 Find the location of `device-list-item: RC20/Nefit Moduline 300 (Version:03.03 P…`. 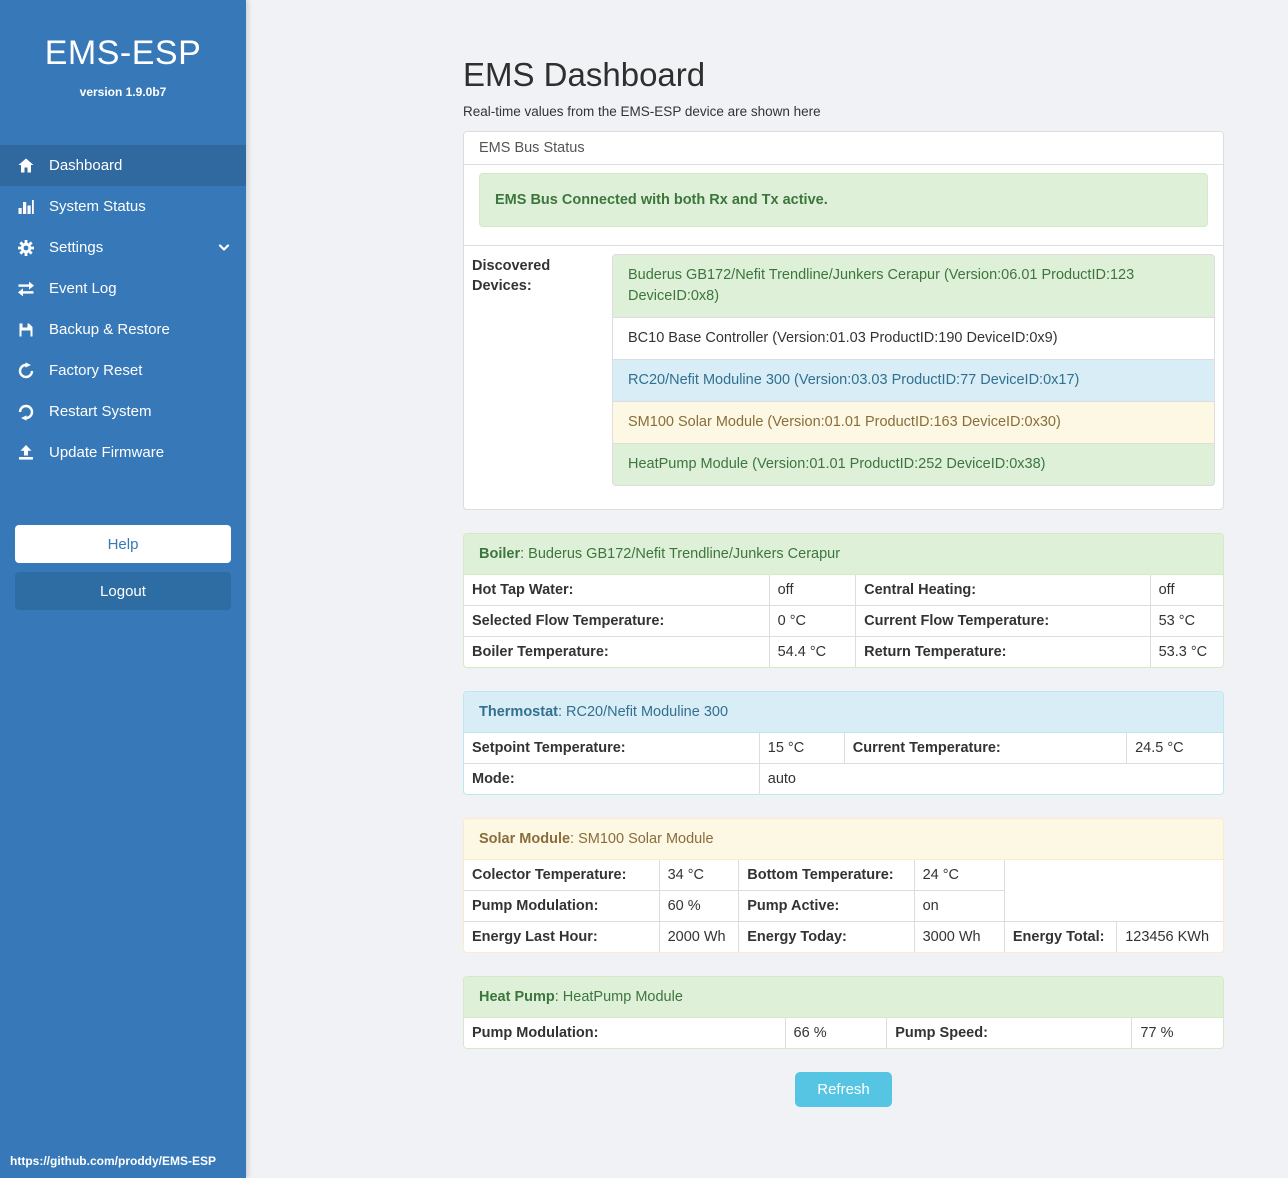

device-list-item: RC20/Nefit Moduline 300 (Version:03.03 P… is located at coordinates (913, 380).